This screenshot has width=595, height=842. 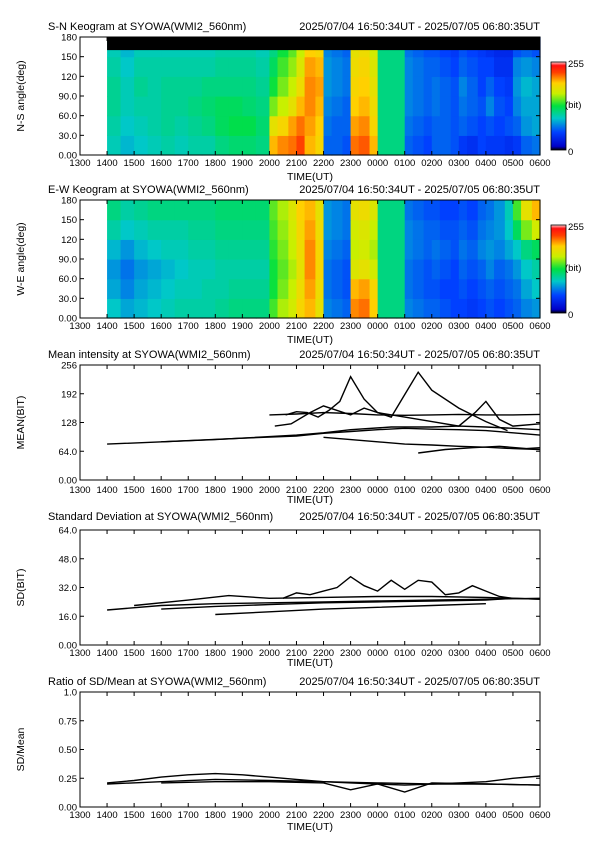 I want to click on x-tick-label: 0400, so click(x=485, y=815).